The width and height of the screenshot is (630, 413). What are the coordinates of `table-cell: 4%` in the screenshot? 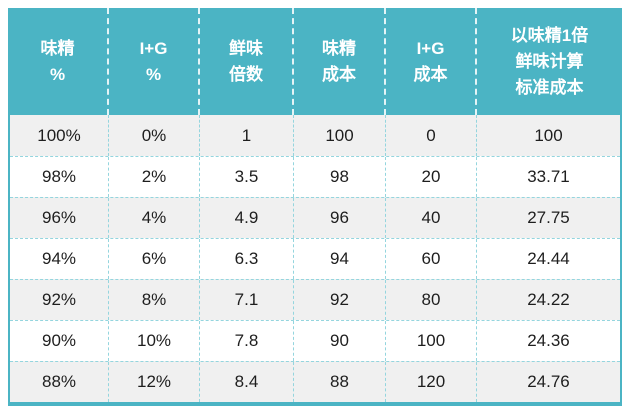 It's located at (154, 218).